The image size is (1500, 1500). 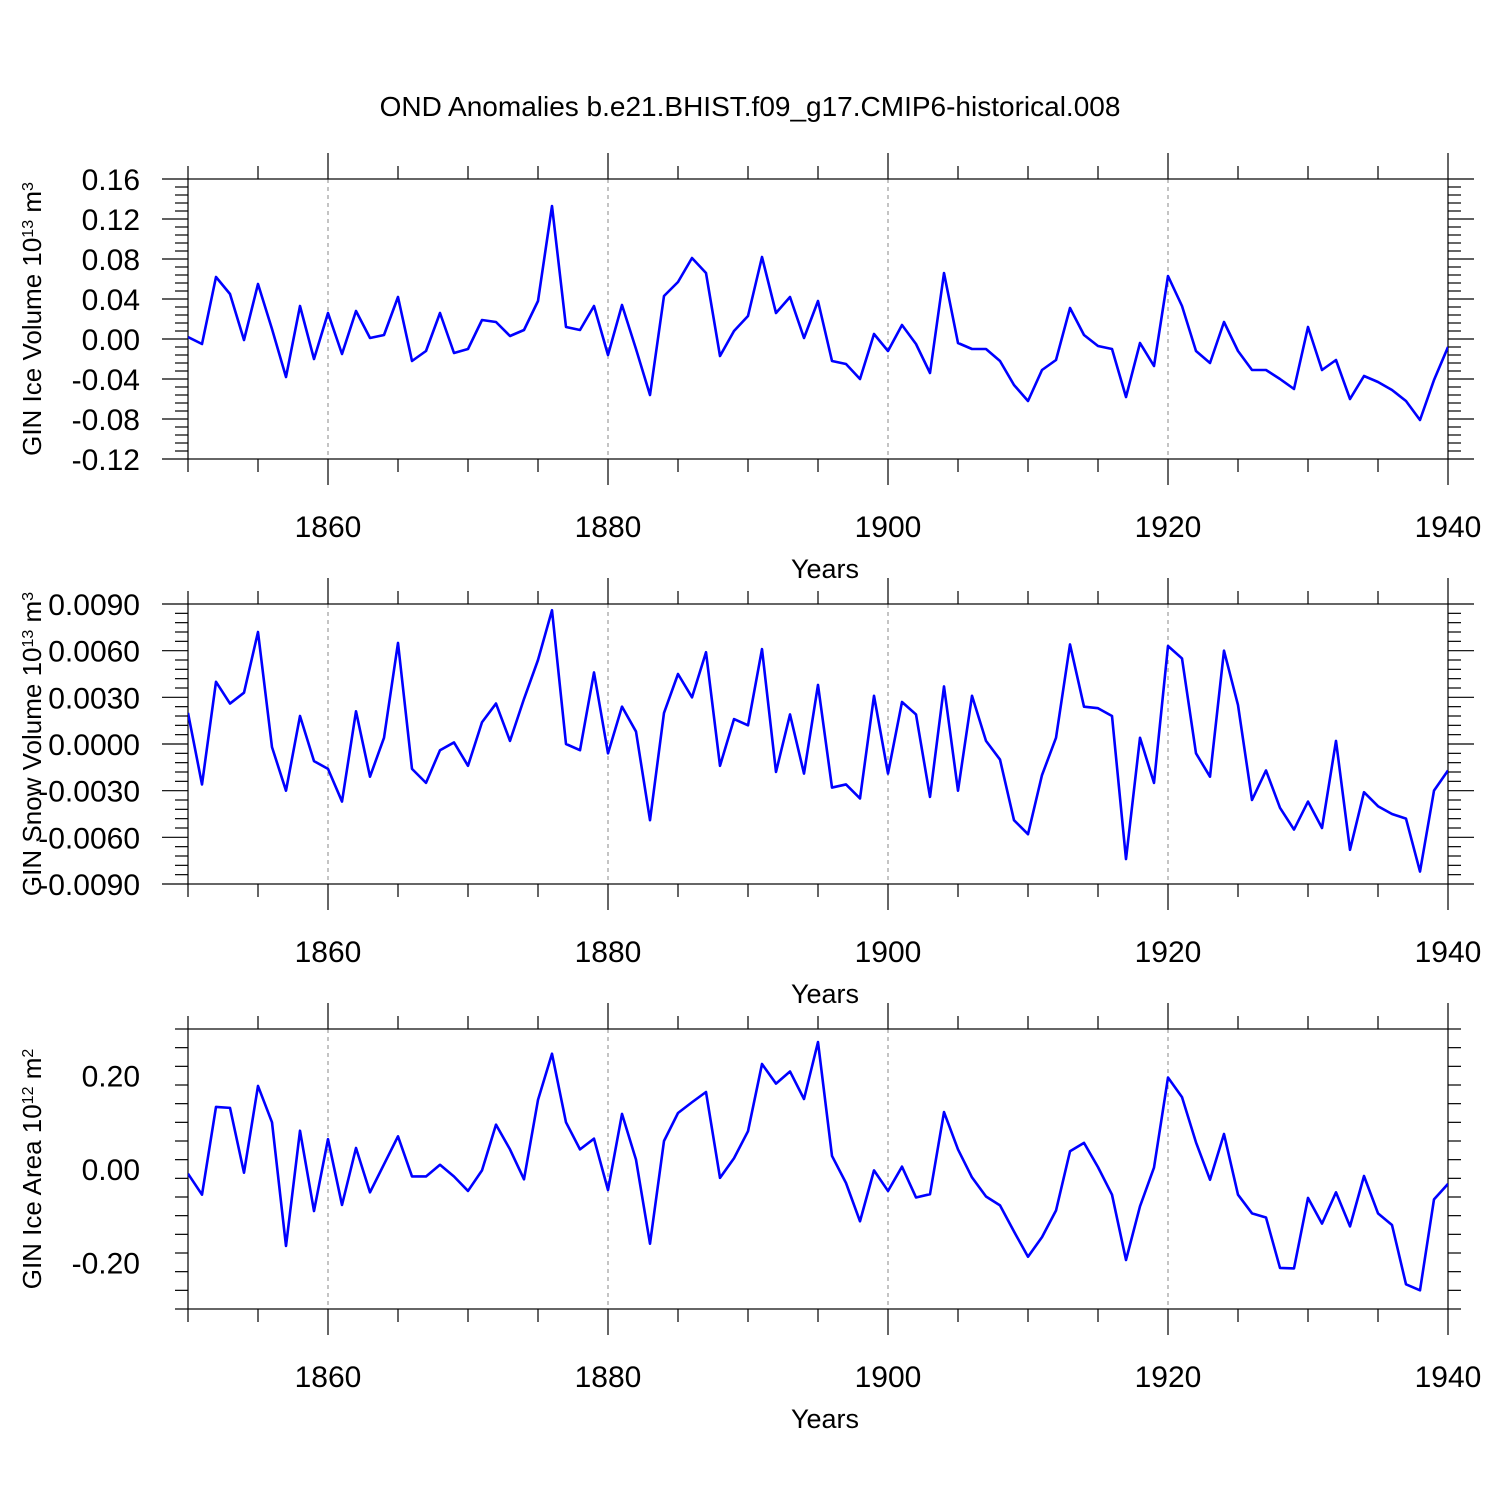 I want to click on chart1-y-axis-label-part: m, so click(x=32, y=205).